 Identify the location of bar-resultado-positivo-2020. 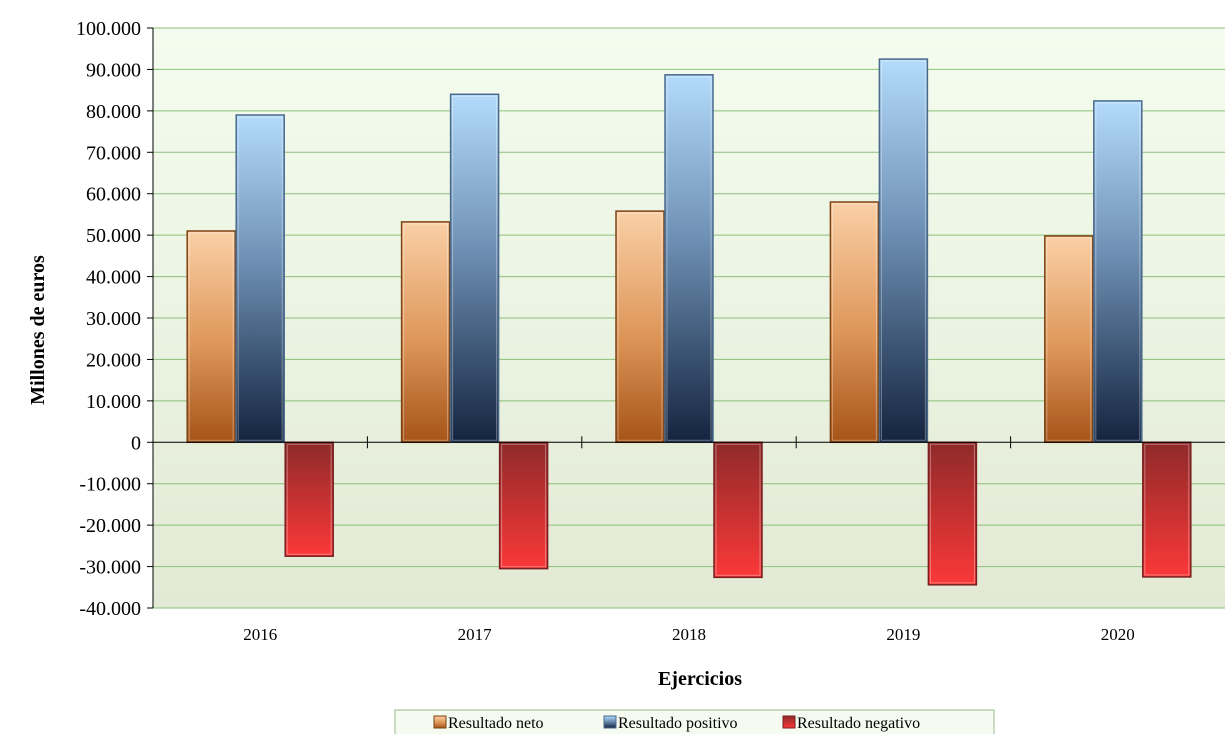
(1118, 272).